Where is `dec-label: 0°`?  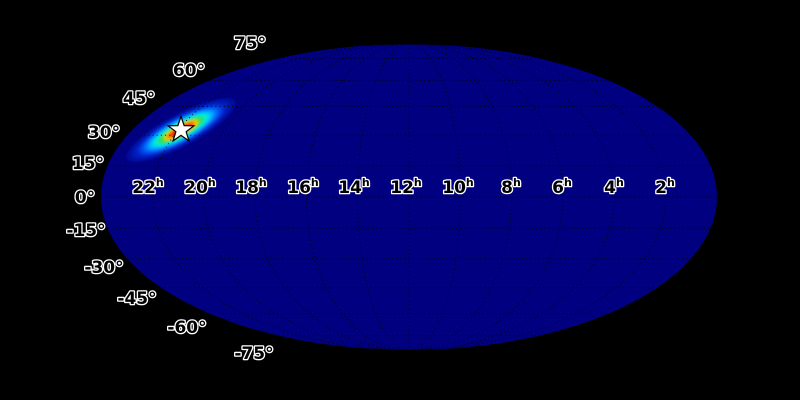
dec-label: 0° is located at coordinates (85, 198).